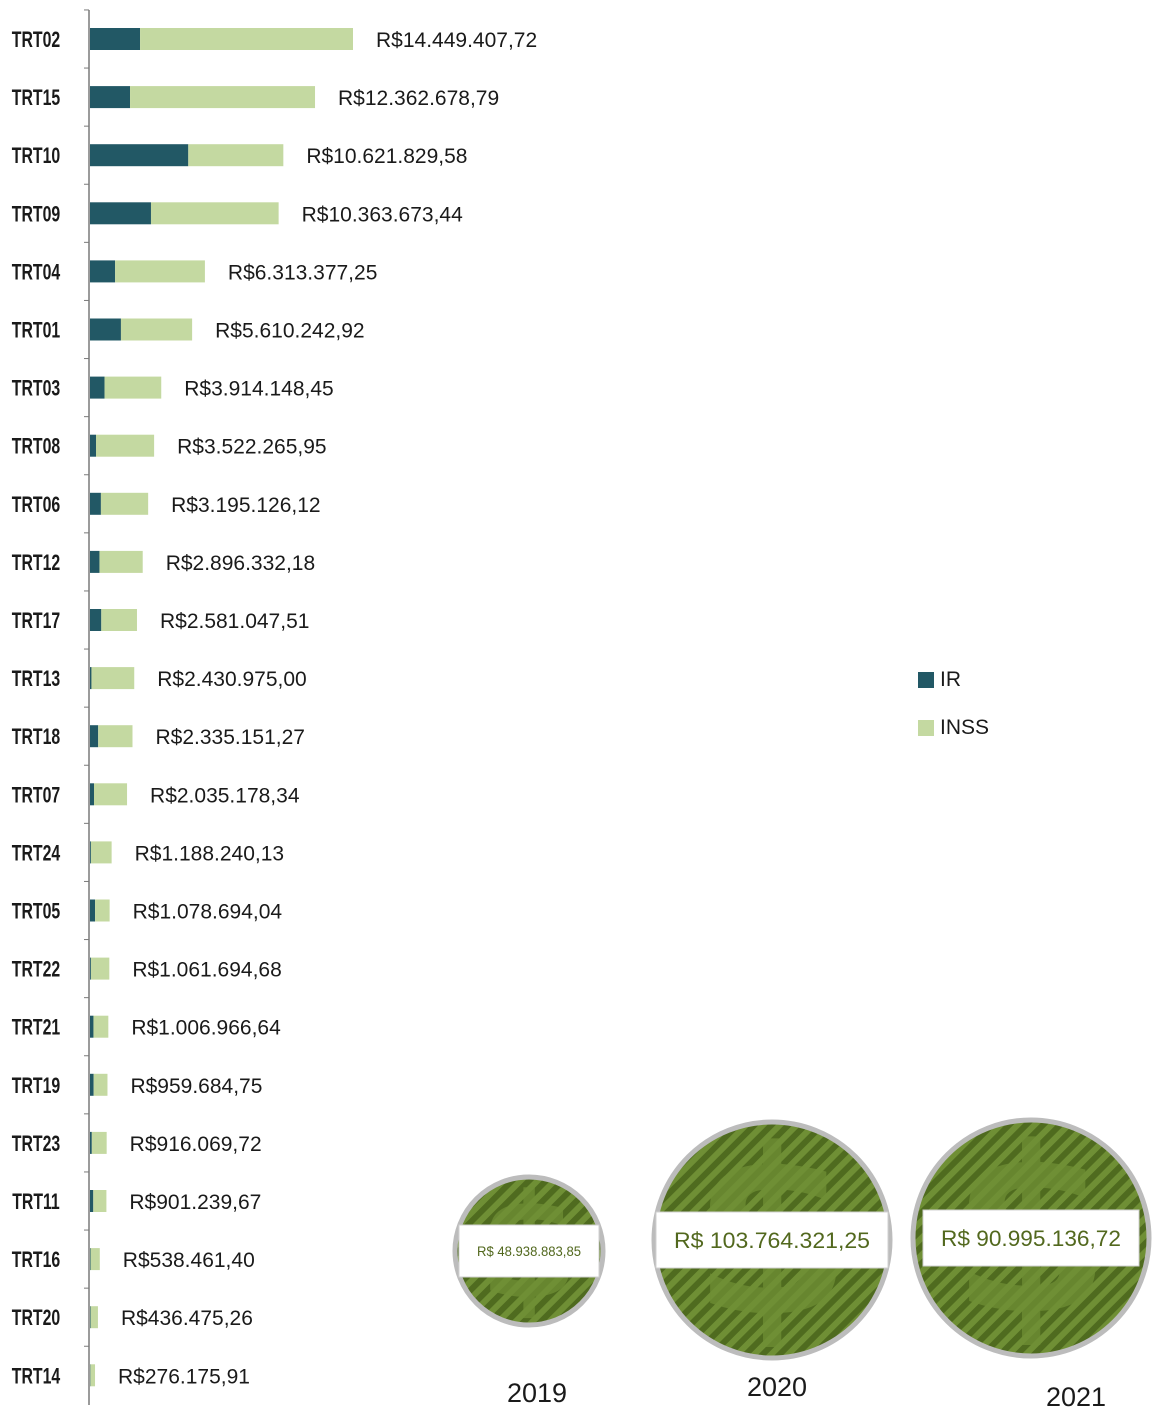  What do you see at coordinates (382, 214) in the screenshot?
I see `bar-total-label: R$10.363.673,44` at bounding box center [382, 214].